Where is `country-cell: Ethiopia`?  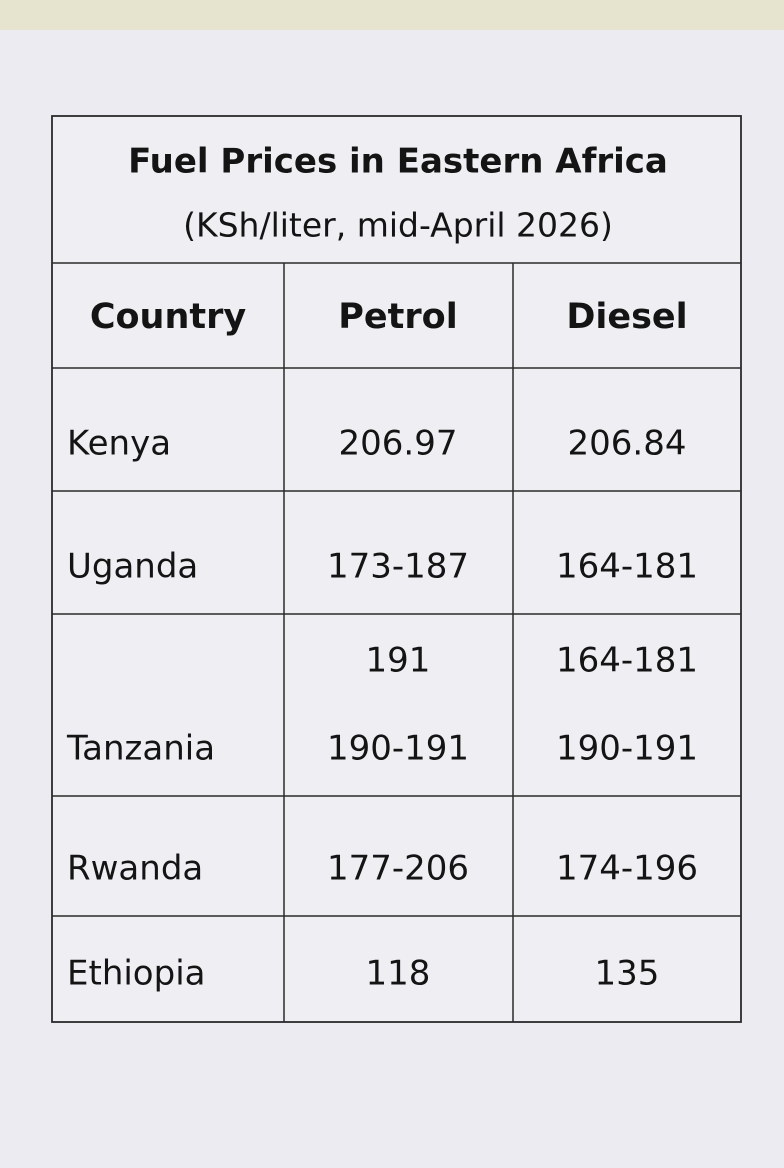 country-cell: Ethiopia is located at coordinates (136, 974).